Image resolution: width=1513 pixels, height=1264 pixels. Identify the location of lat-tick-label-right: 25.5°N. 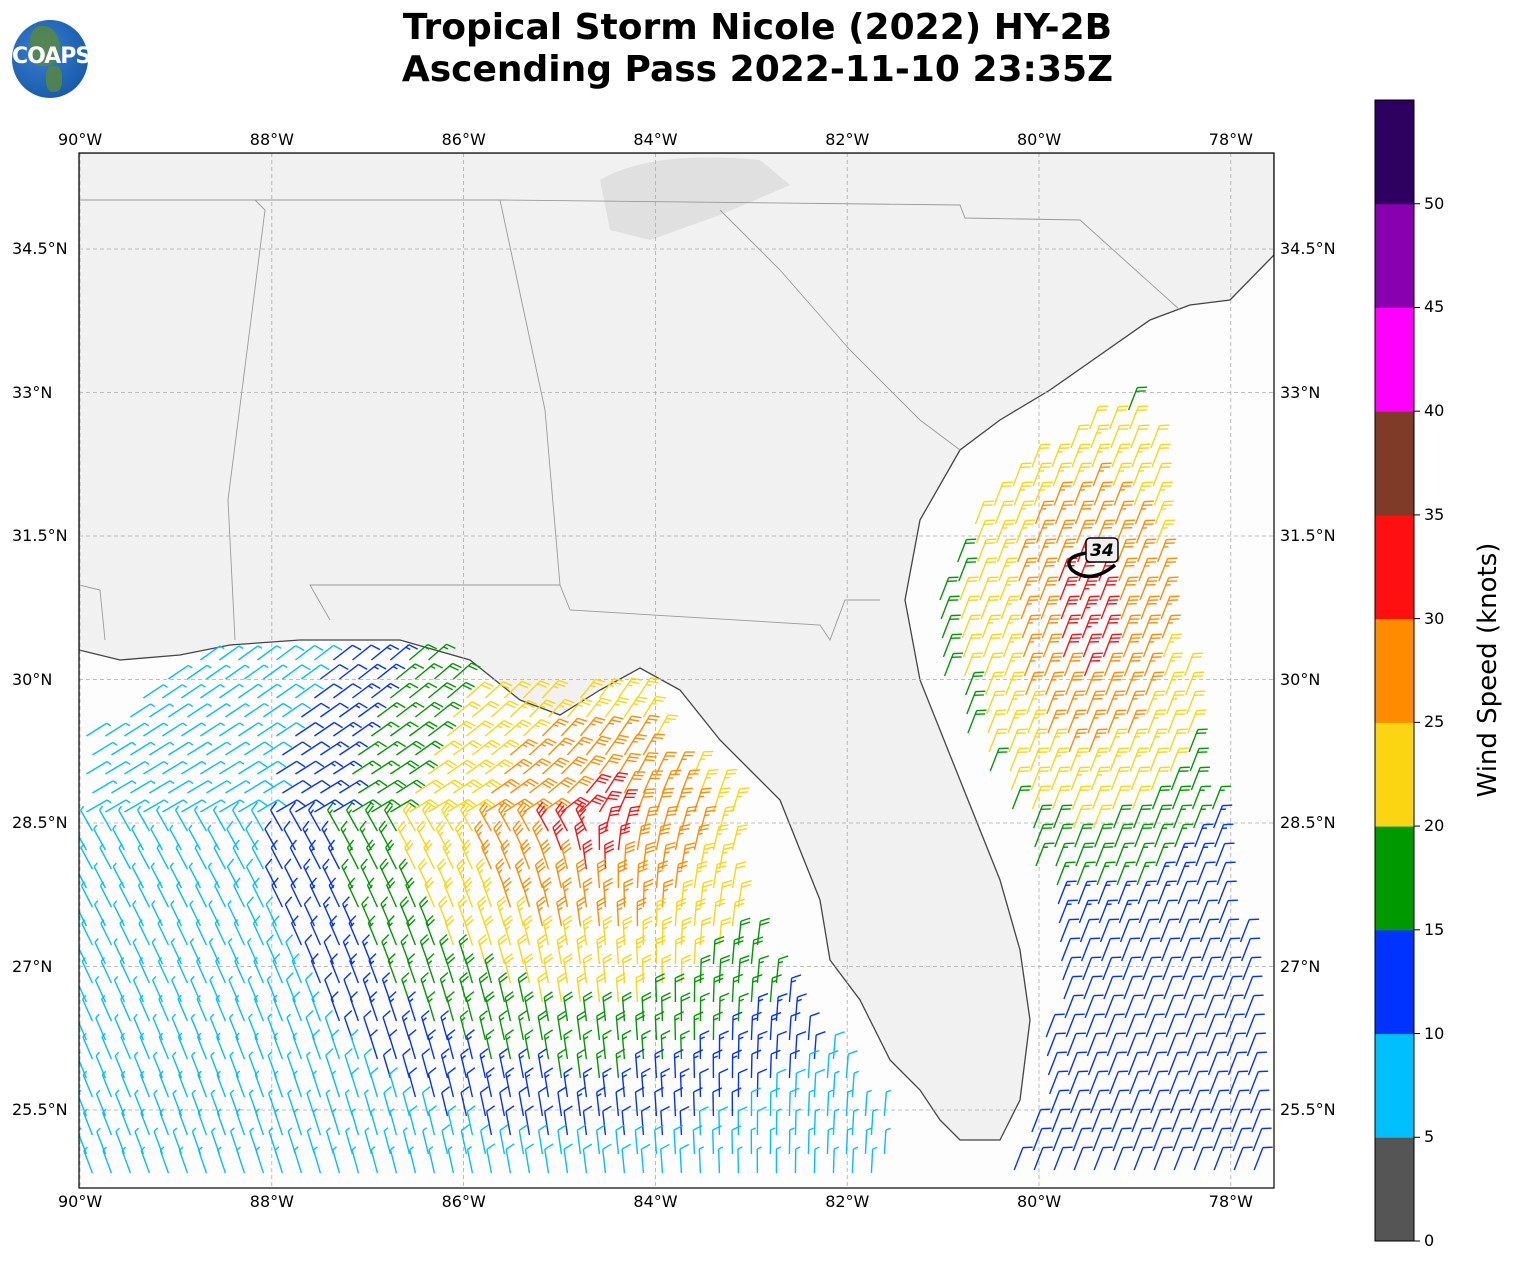
(1308, 1109).